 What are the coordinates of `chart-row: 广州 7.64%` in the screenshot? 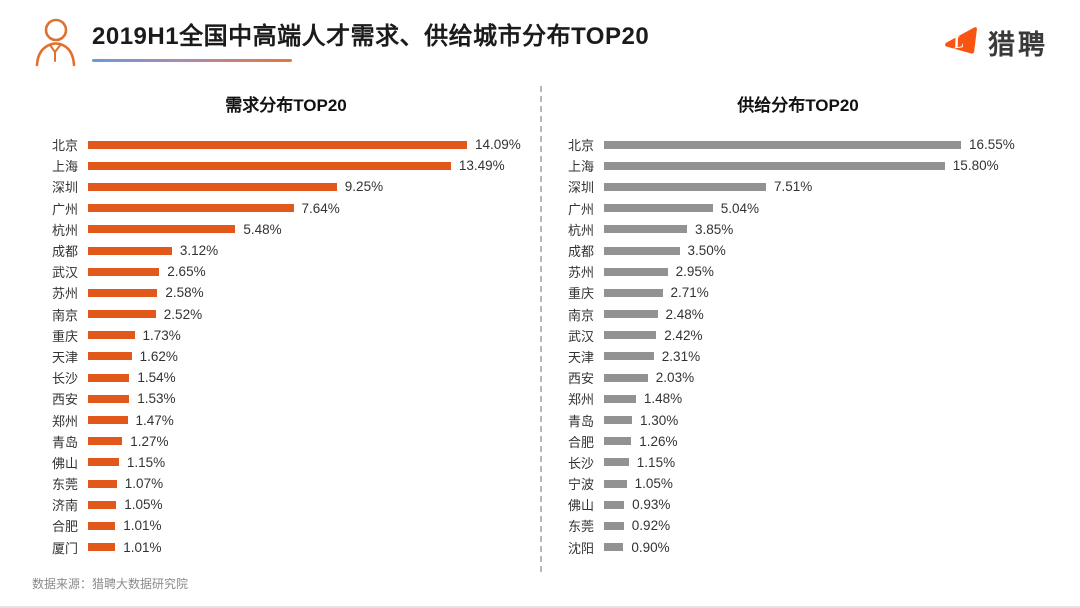 It's located at (286, 208).